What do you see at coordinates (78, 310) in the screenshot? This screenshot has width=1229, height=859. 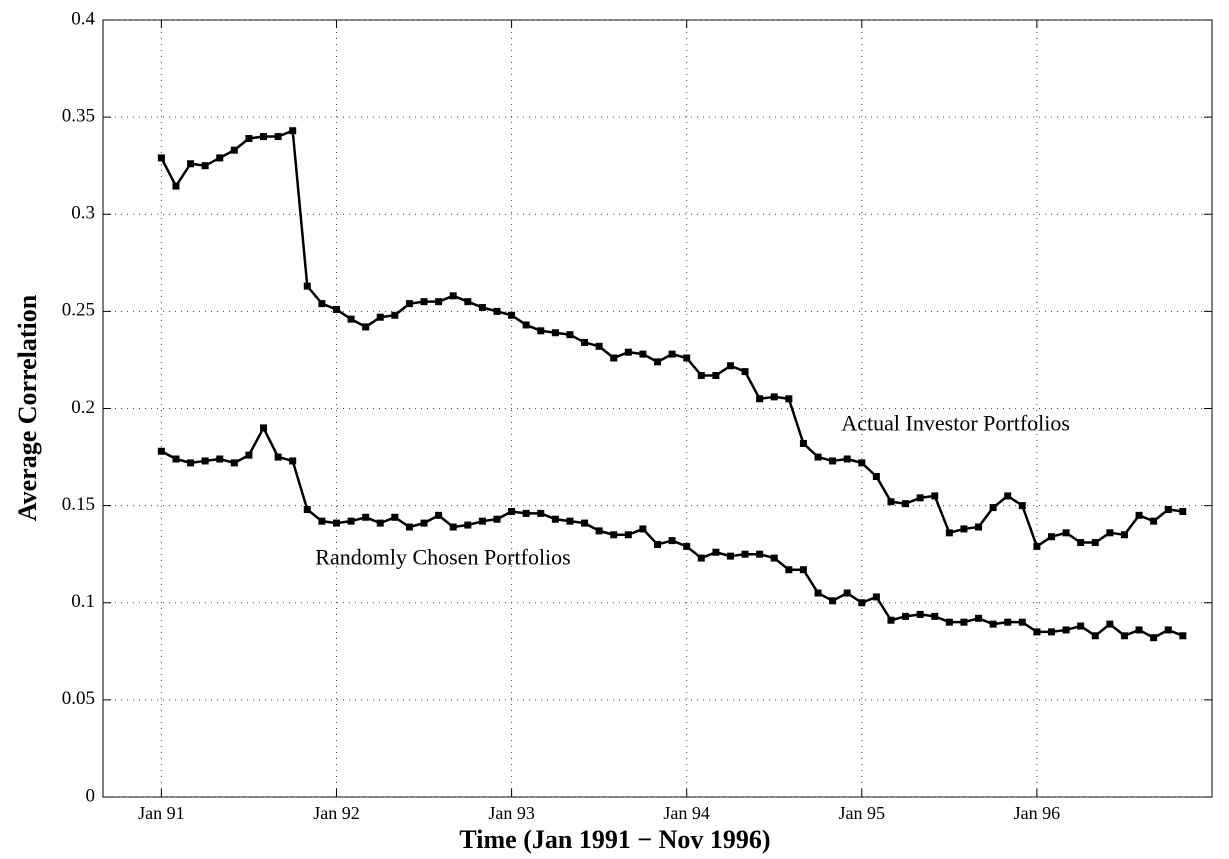 I see `y-tick-label: 0.25` at bounding box center [78, 310].